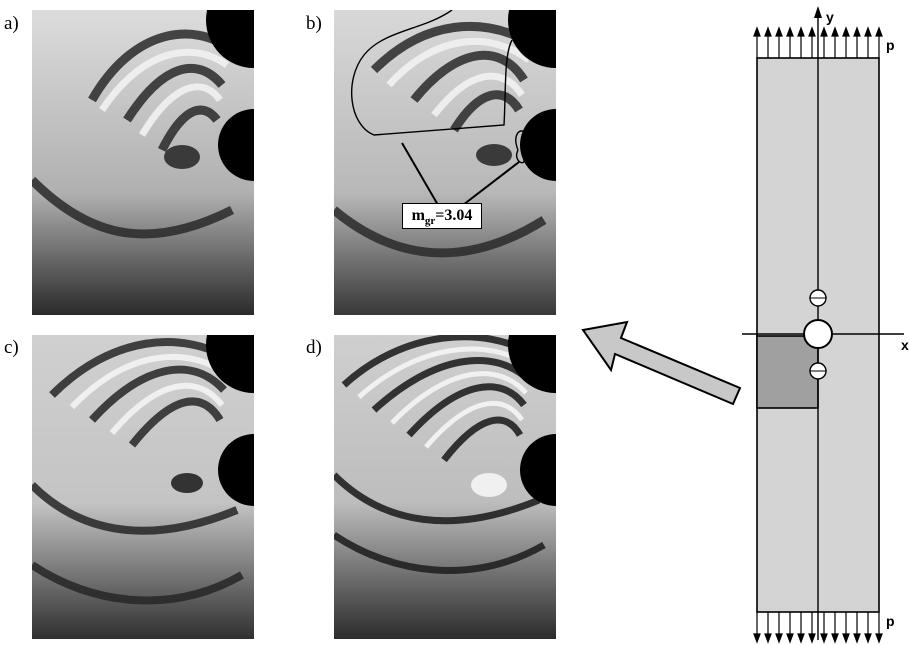 This screenshot has width=910, height=646. I want to click on region-of-interest, so click(787, 372).